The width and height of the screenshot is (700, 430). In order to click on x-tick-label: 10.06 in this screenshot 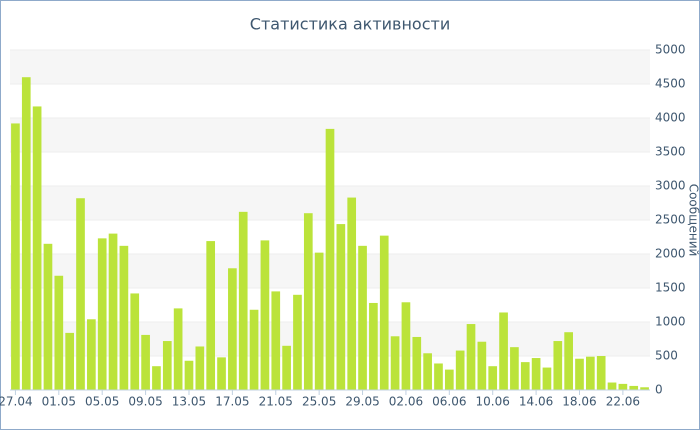, I will do `click(493, 402)`.